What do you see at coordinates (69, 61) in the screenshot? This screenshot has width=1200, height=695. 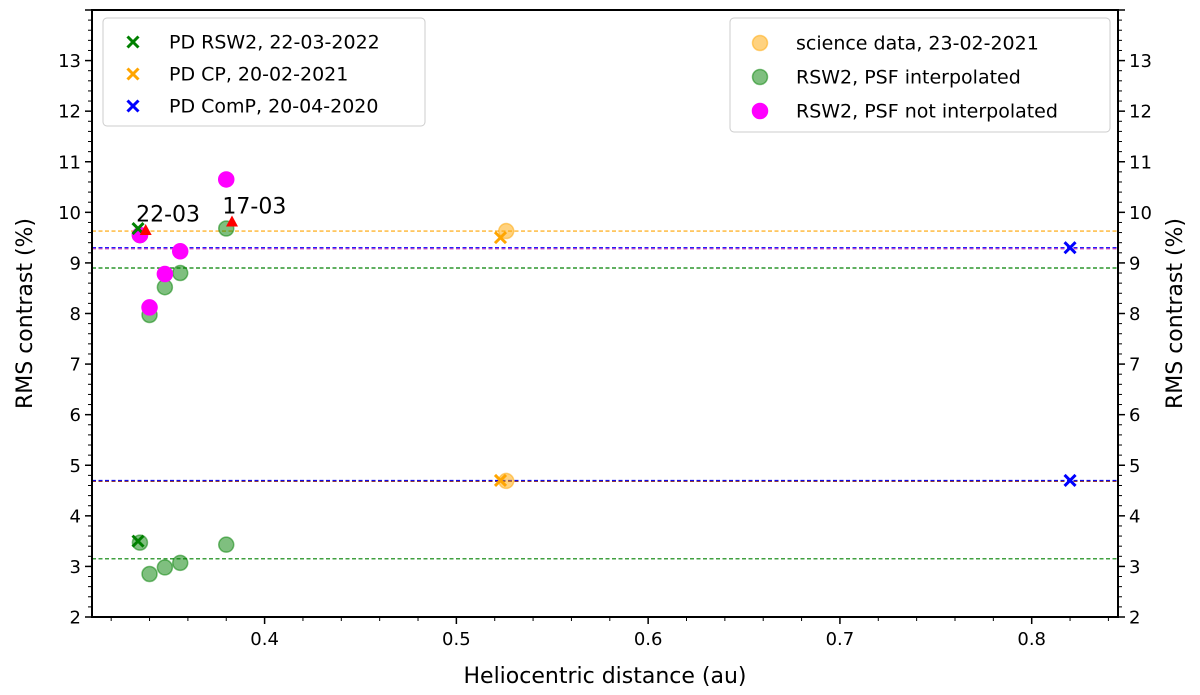 I see `y-tick-label-left: 13` at bounding box center [69, 61].